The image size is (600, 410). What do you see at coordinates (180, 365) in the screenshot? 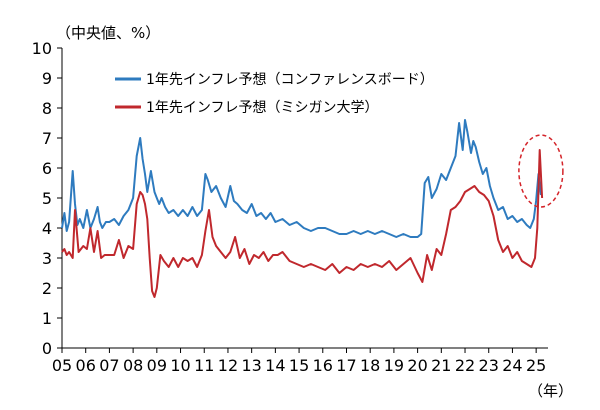
I see `x-tick-label: 10` at bounding box center [180, 365].